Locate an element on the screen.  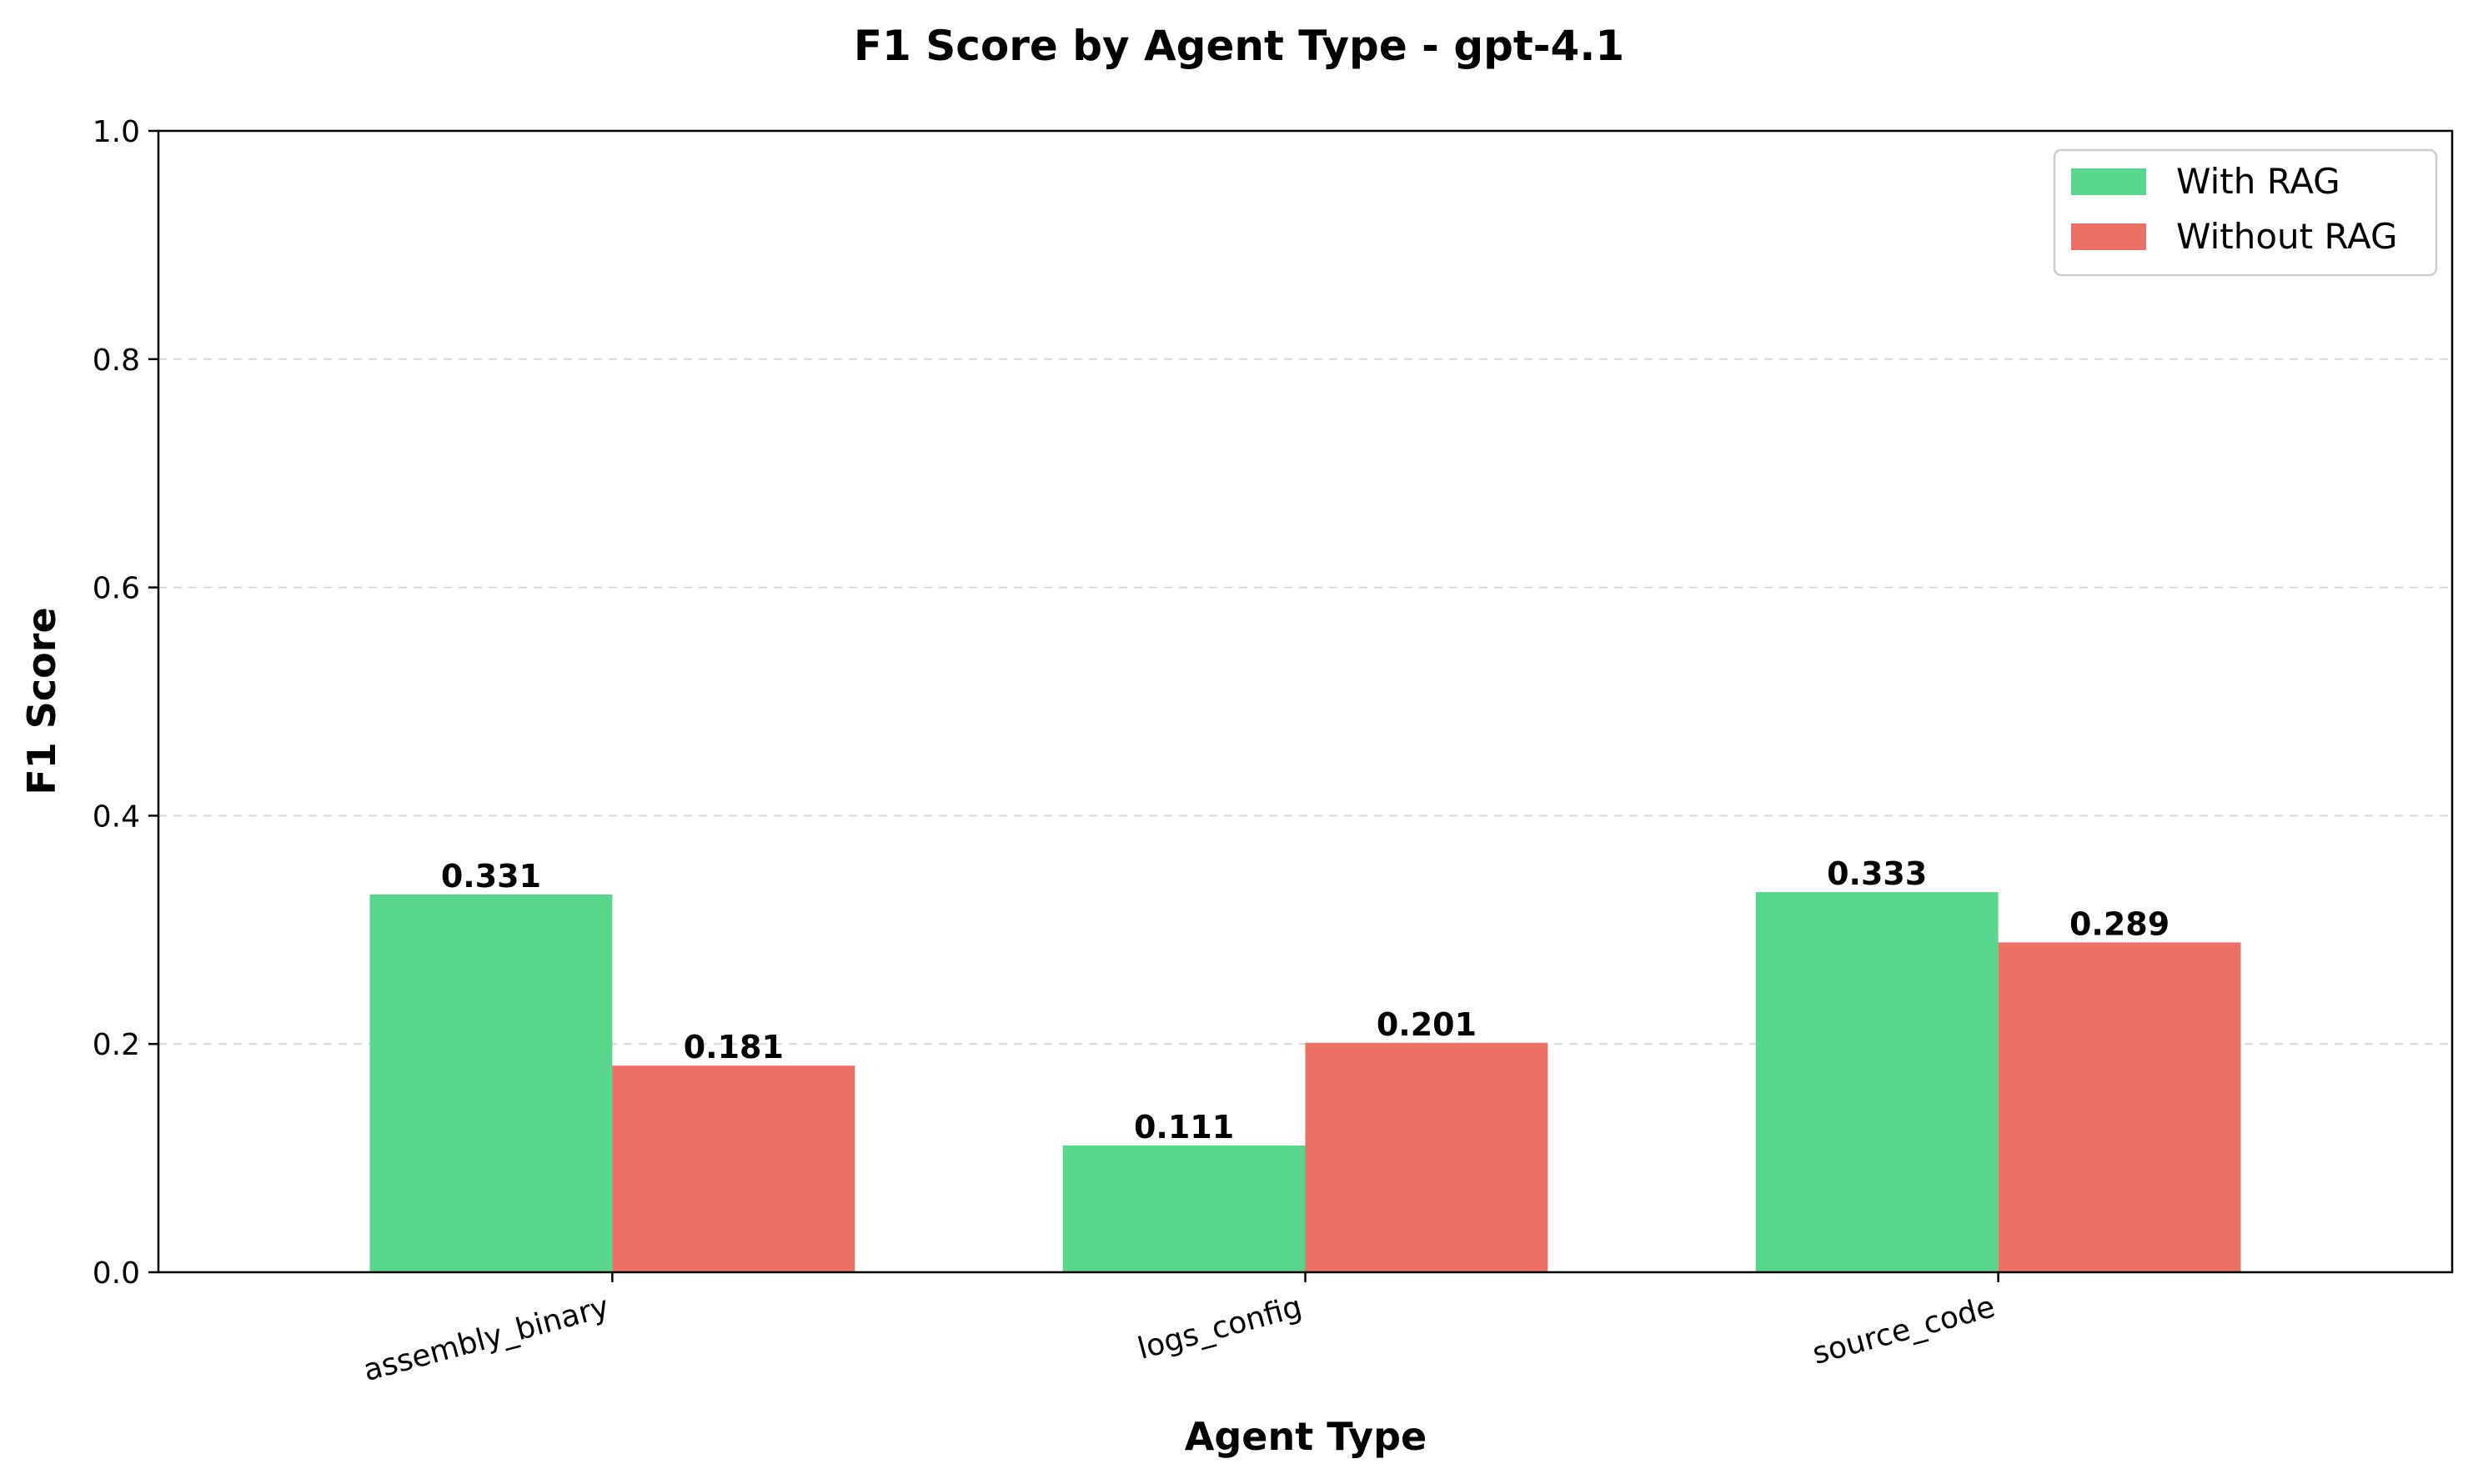
y-tick-label: 0.0 is located at coordinates (117, 1273).